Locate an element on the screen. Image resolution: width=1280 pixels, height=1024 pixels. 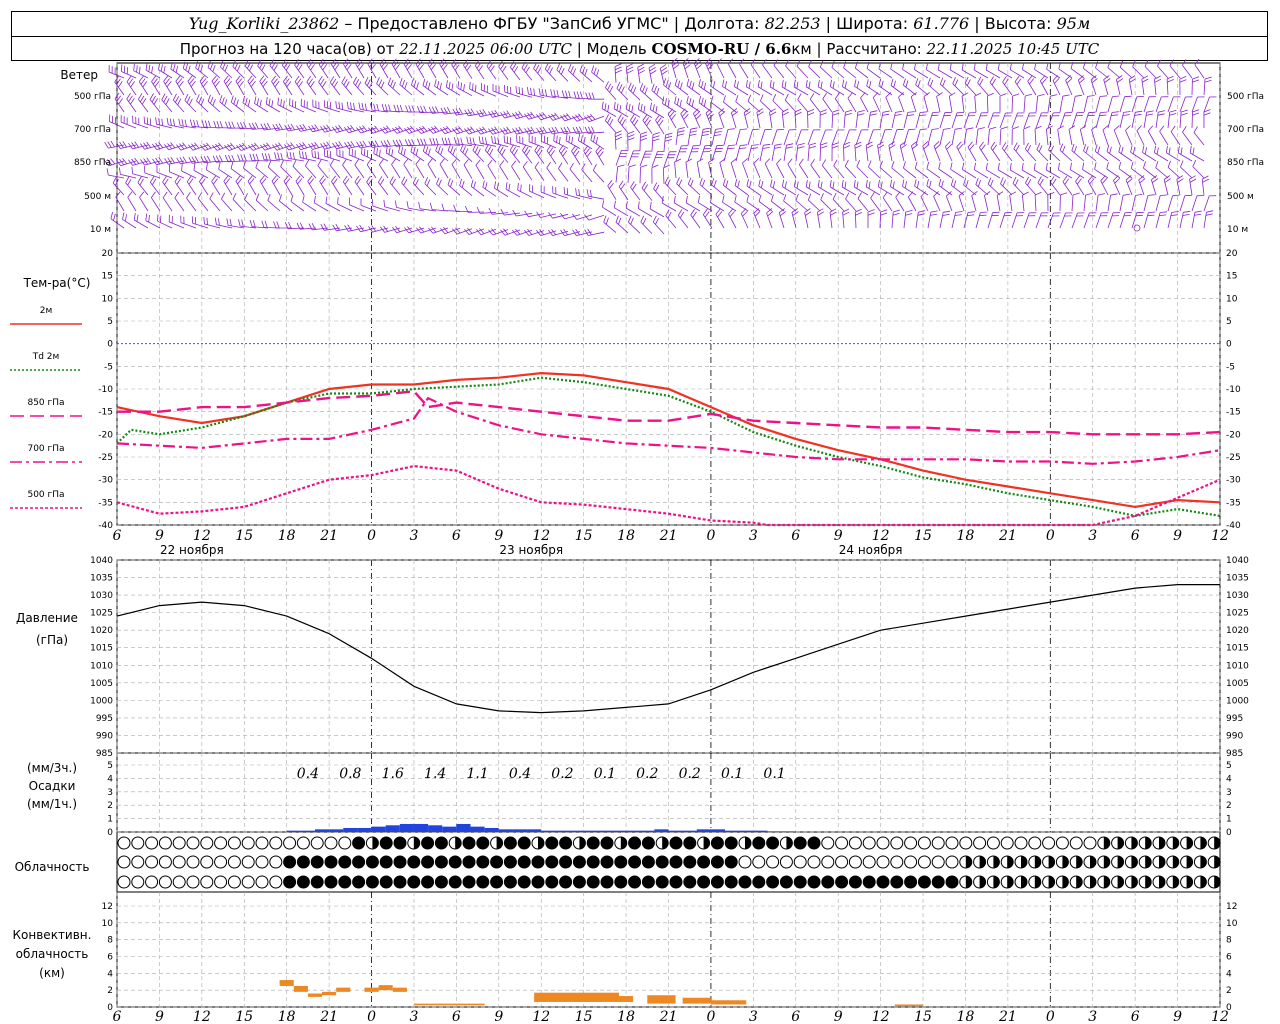
panel-frame-precip is located at coordinates (668, 792).